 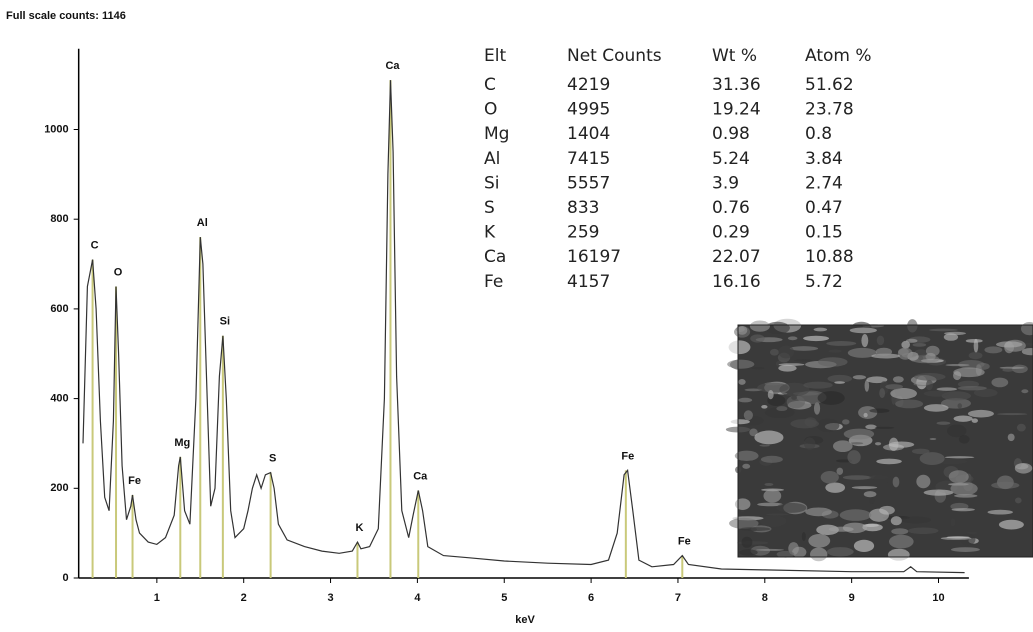 What do you see at coordinates (118, 272) in the screenshot?
I see `peak-label: O` at bounding box center [118, 272].